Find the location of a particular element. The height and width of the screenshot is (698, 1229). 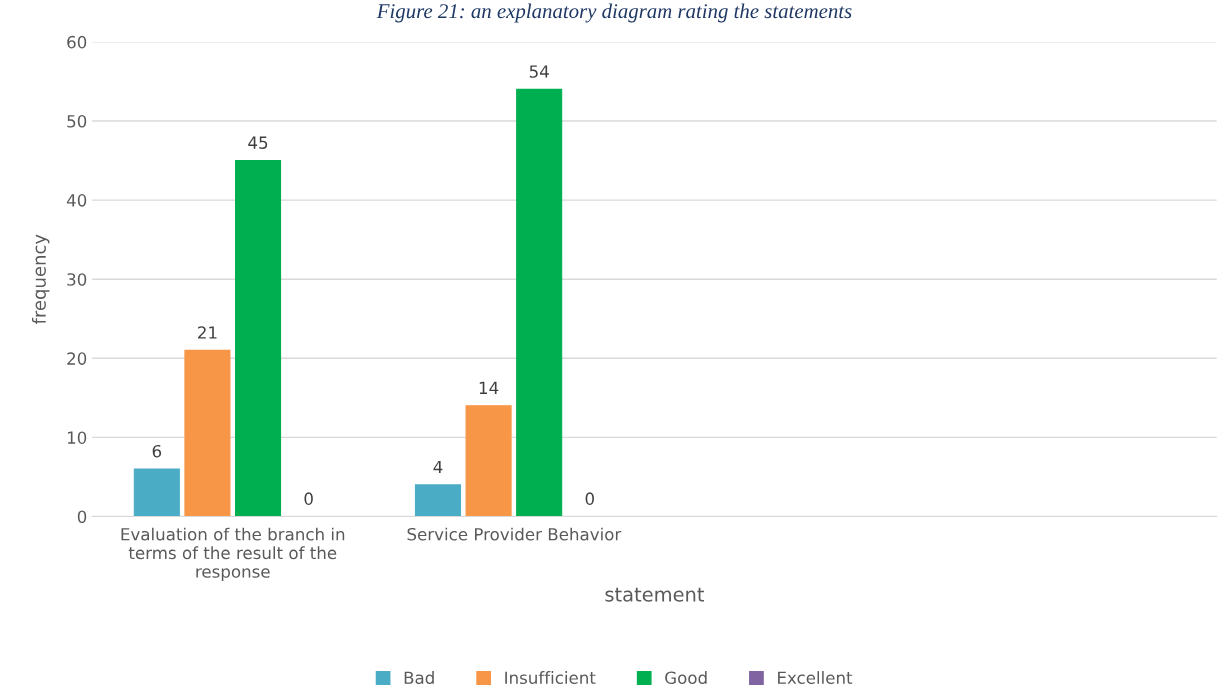

data-label: 54 is located at coordinates (539, 71).